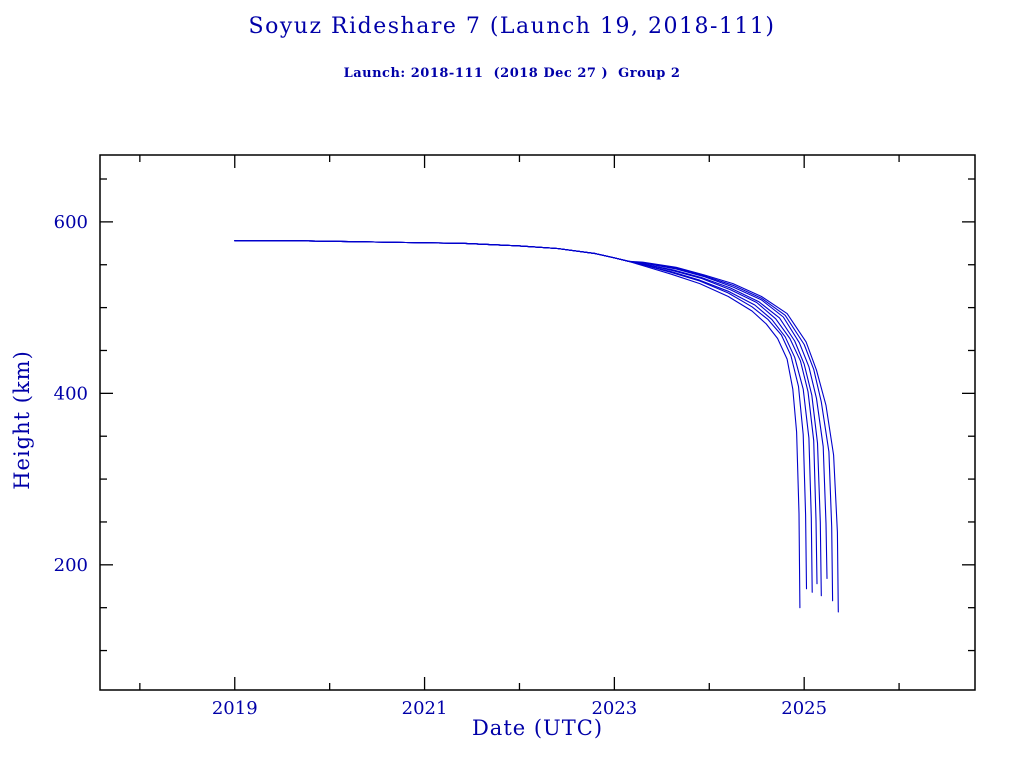 The height and width of the screenshot is (768, 1024). Describe the element at coordinates (425, 708) in the screenshot. I see `x-tick-label: 2021` at that location.